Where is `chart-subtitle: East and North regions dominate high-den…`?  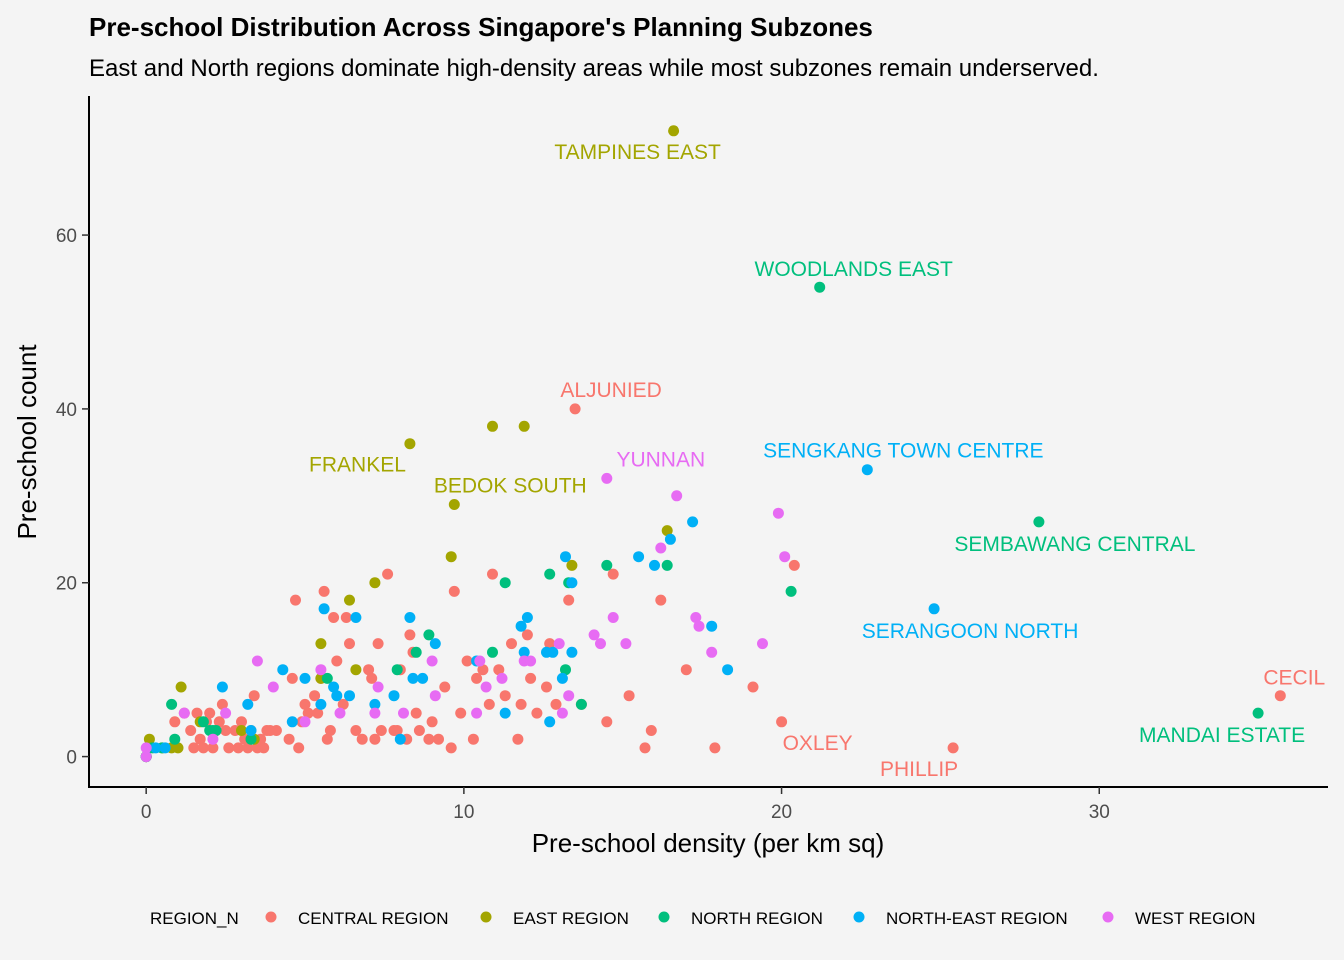 chart-subtitle: East and North regions dominate high-den… is located at coordinates (594, 68).